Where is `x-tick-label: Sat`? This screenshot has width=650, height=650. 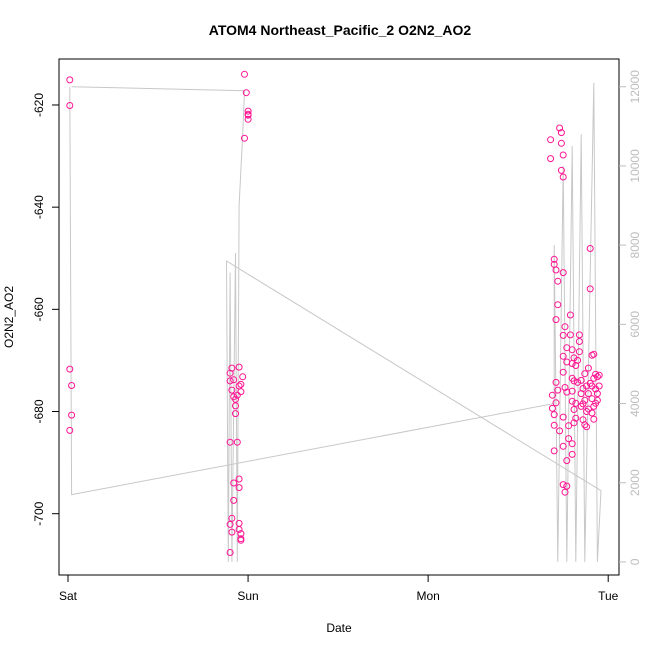
x-tick-label: Sat is located at coordinates (68, 596).